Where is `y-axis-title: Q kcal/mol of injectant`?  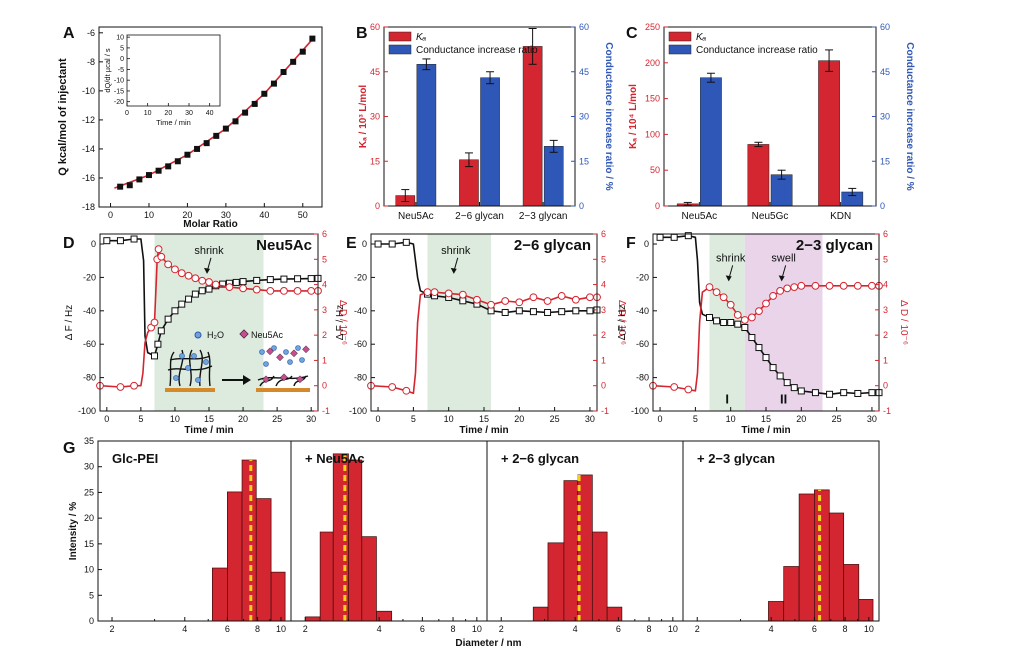 y-axis-title: Q kcal/mol of injectant is located at coordinates (63, 117).